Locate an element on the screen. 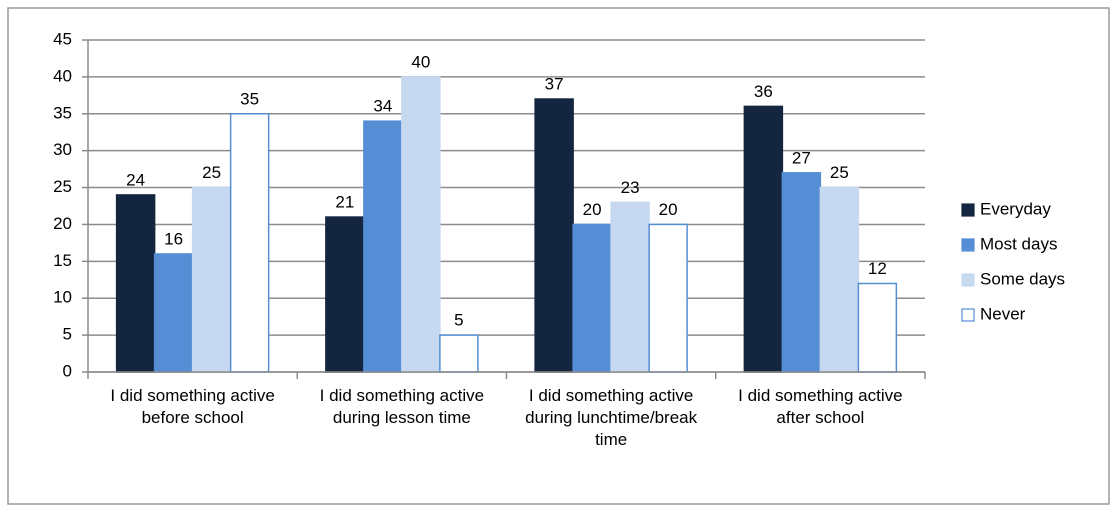 This screenshot has height=512, width=1117. x-tick-label: I did something active after school is located at coordinates (820, 406).